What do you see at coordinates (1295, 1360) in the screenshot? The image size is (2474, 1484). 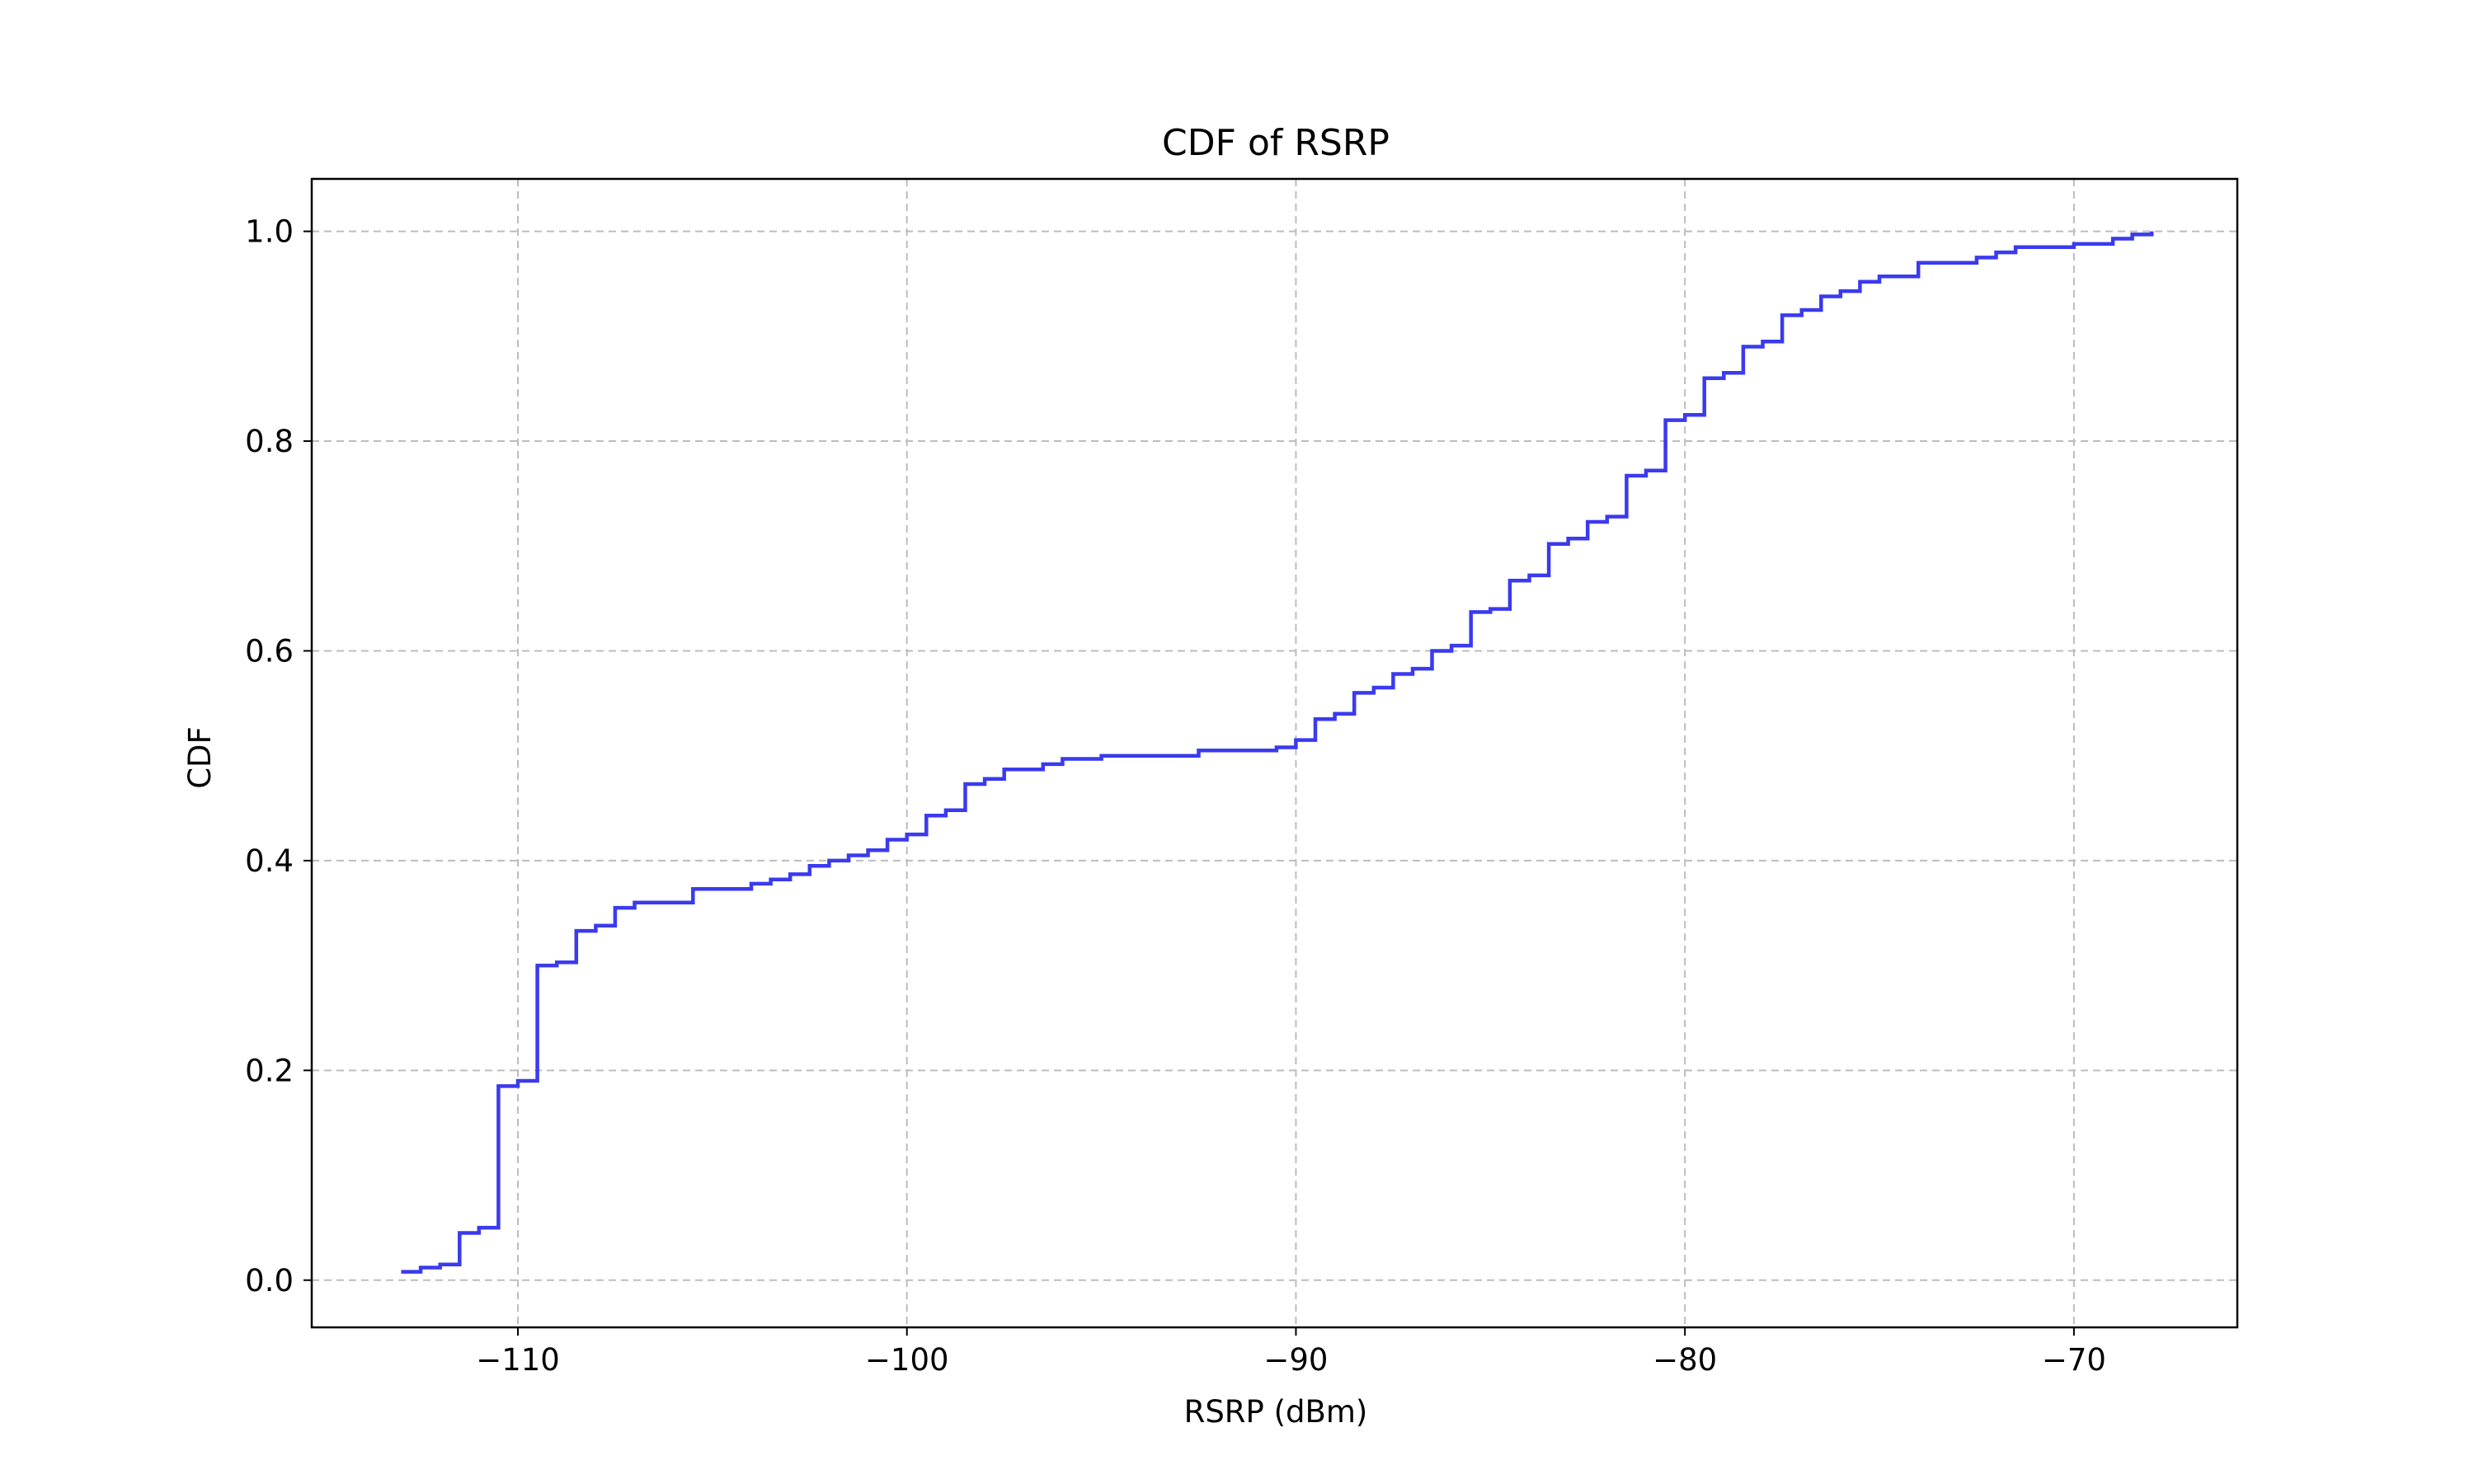 I see `x-tick-label: −90` at bounding box center [1295, 1360].